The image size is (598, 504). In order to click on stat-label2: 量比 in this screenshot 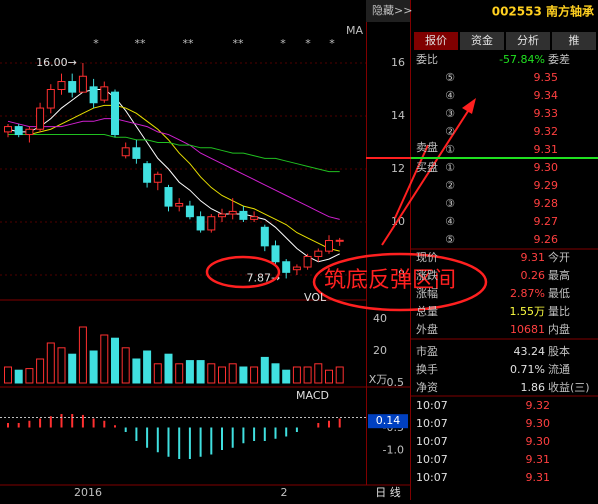, I will do `click(559, 311)`.